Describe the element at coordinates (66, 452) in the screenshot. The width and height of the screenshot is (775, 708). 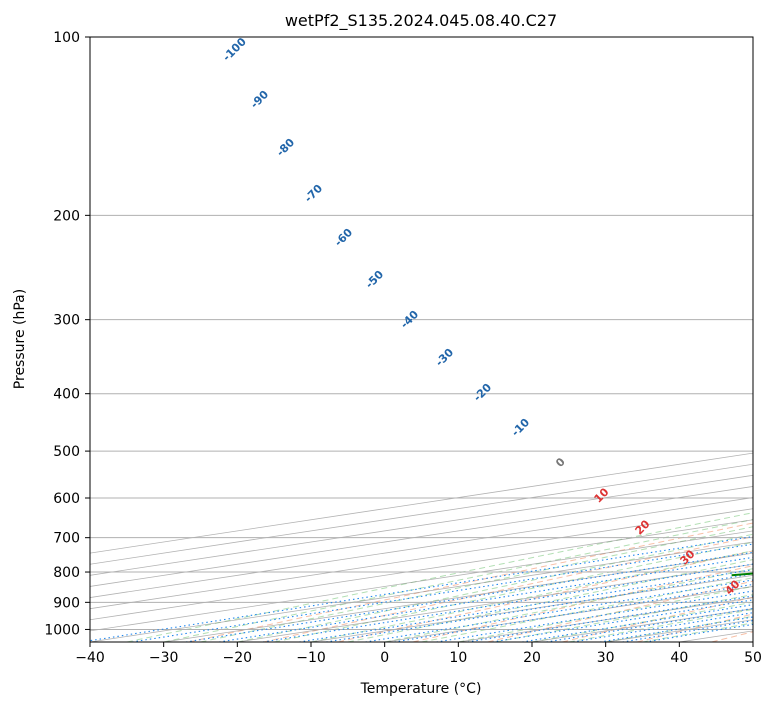
I see `y-tick-label: 500` at that location.